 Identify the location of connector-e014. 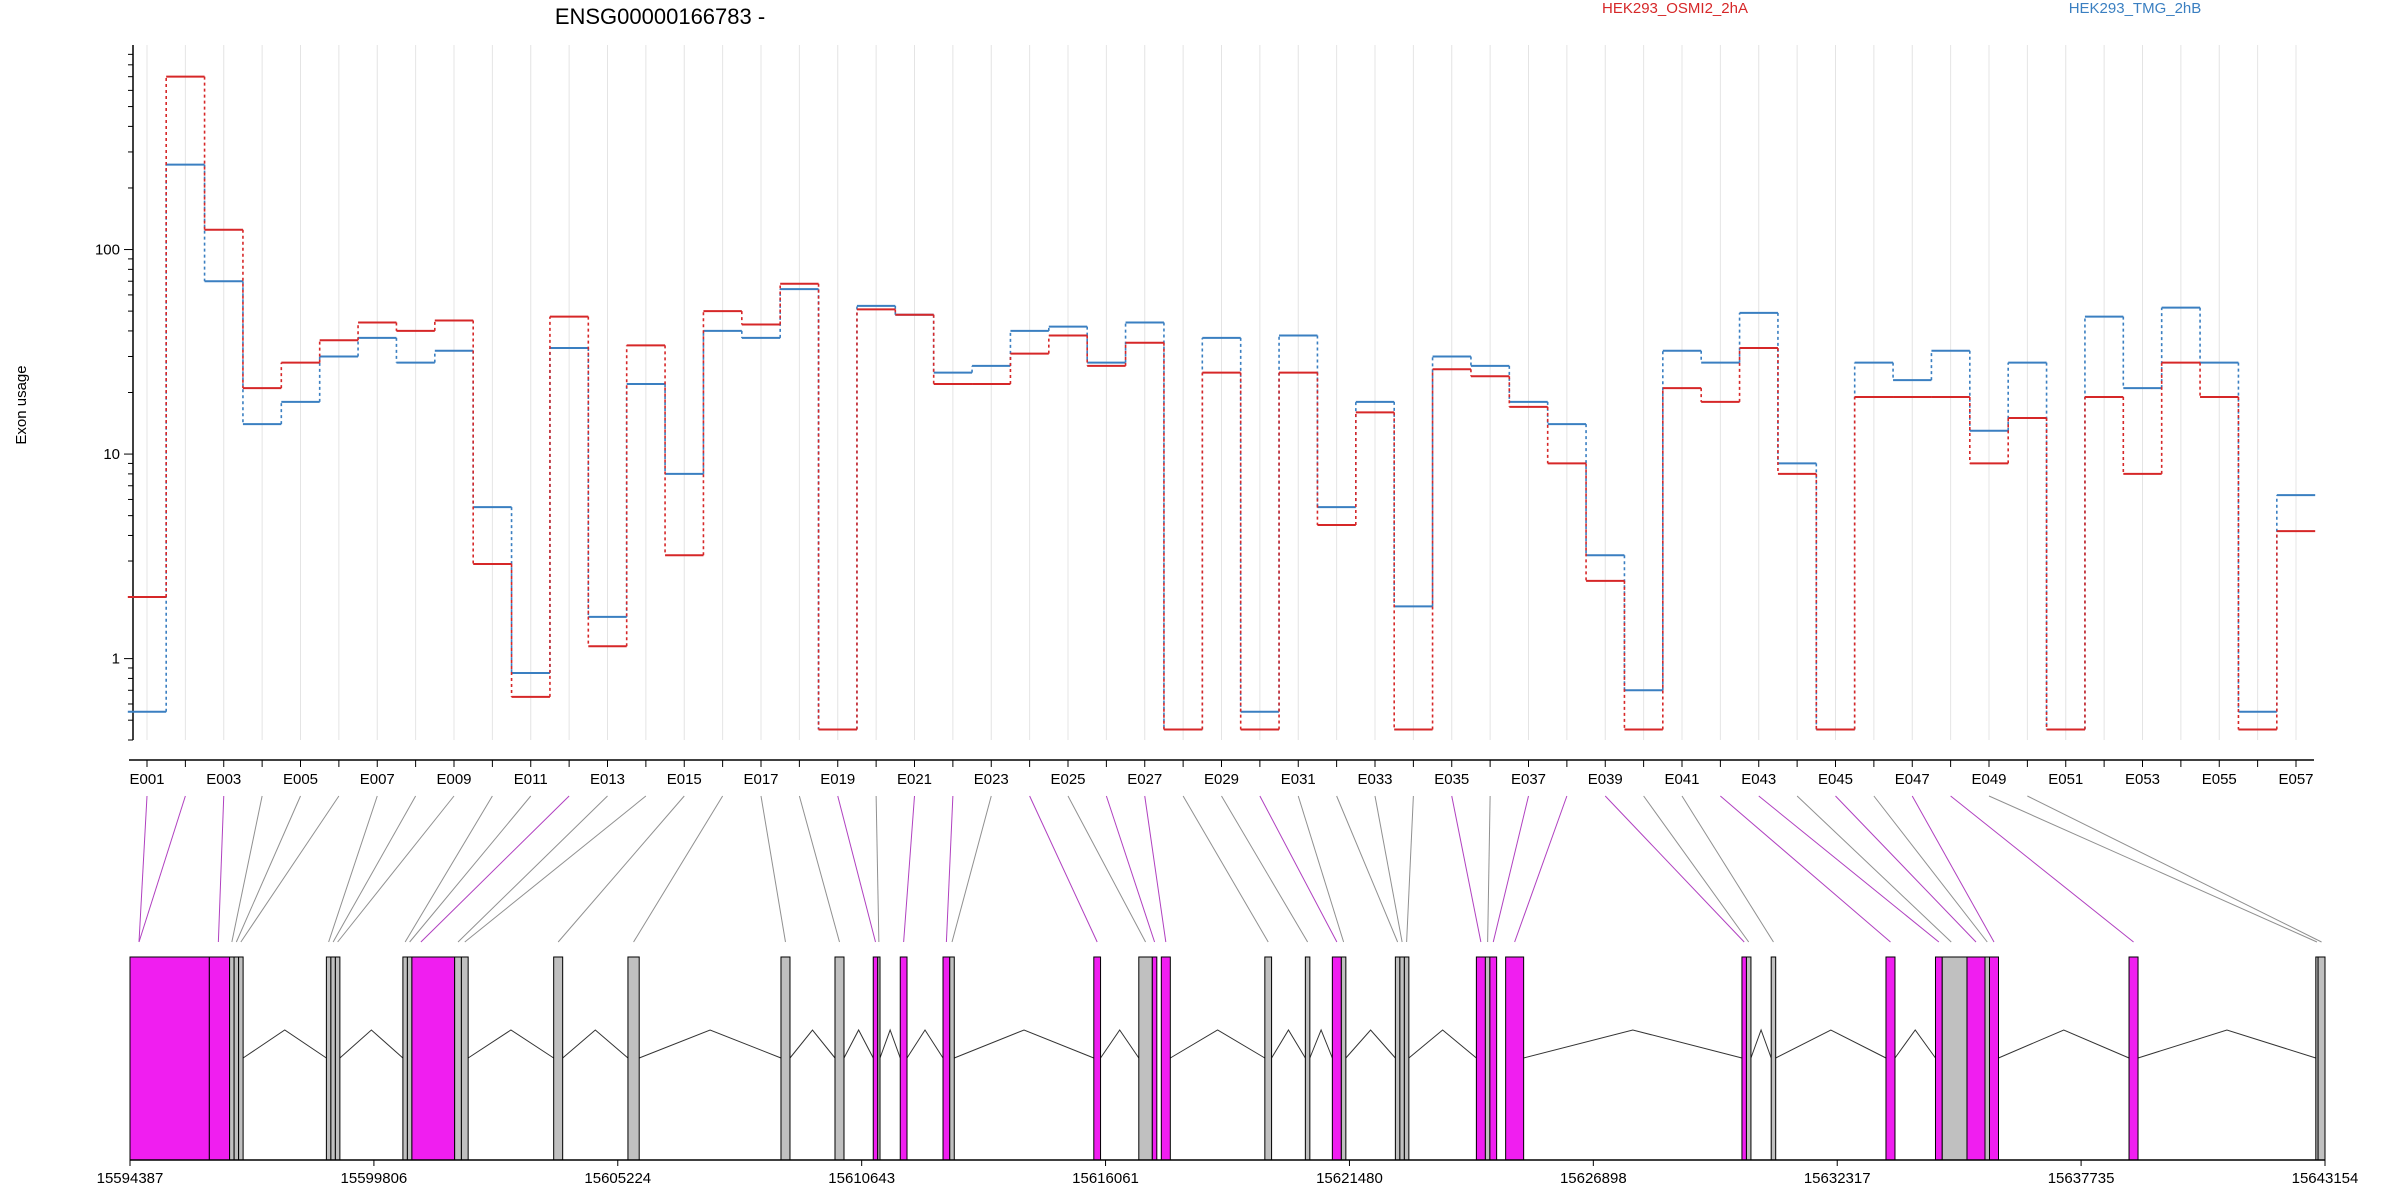
(555, 869).